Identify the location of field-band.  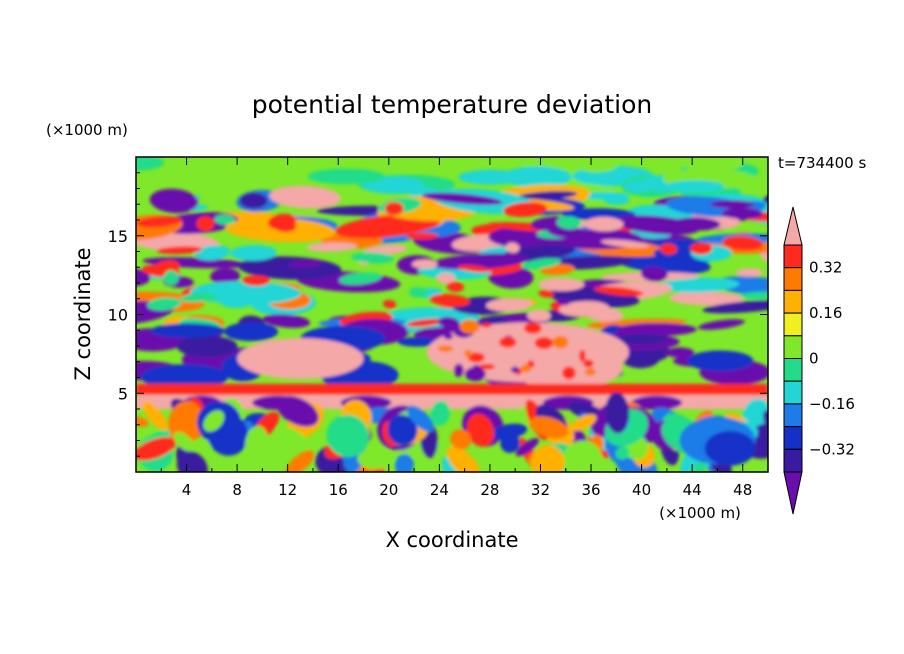
(452, 389).